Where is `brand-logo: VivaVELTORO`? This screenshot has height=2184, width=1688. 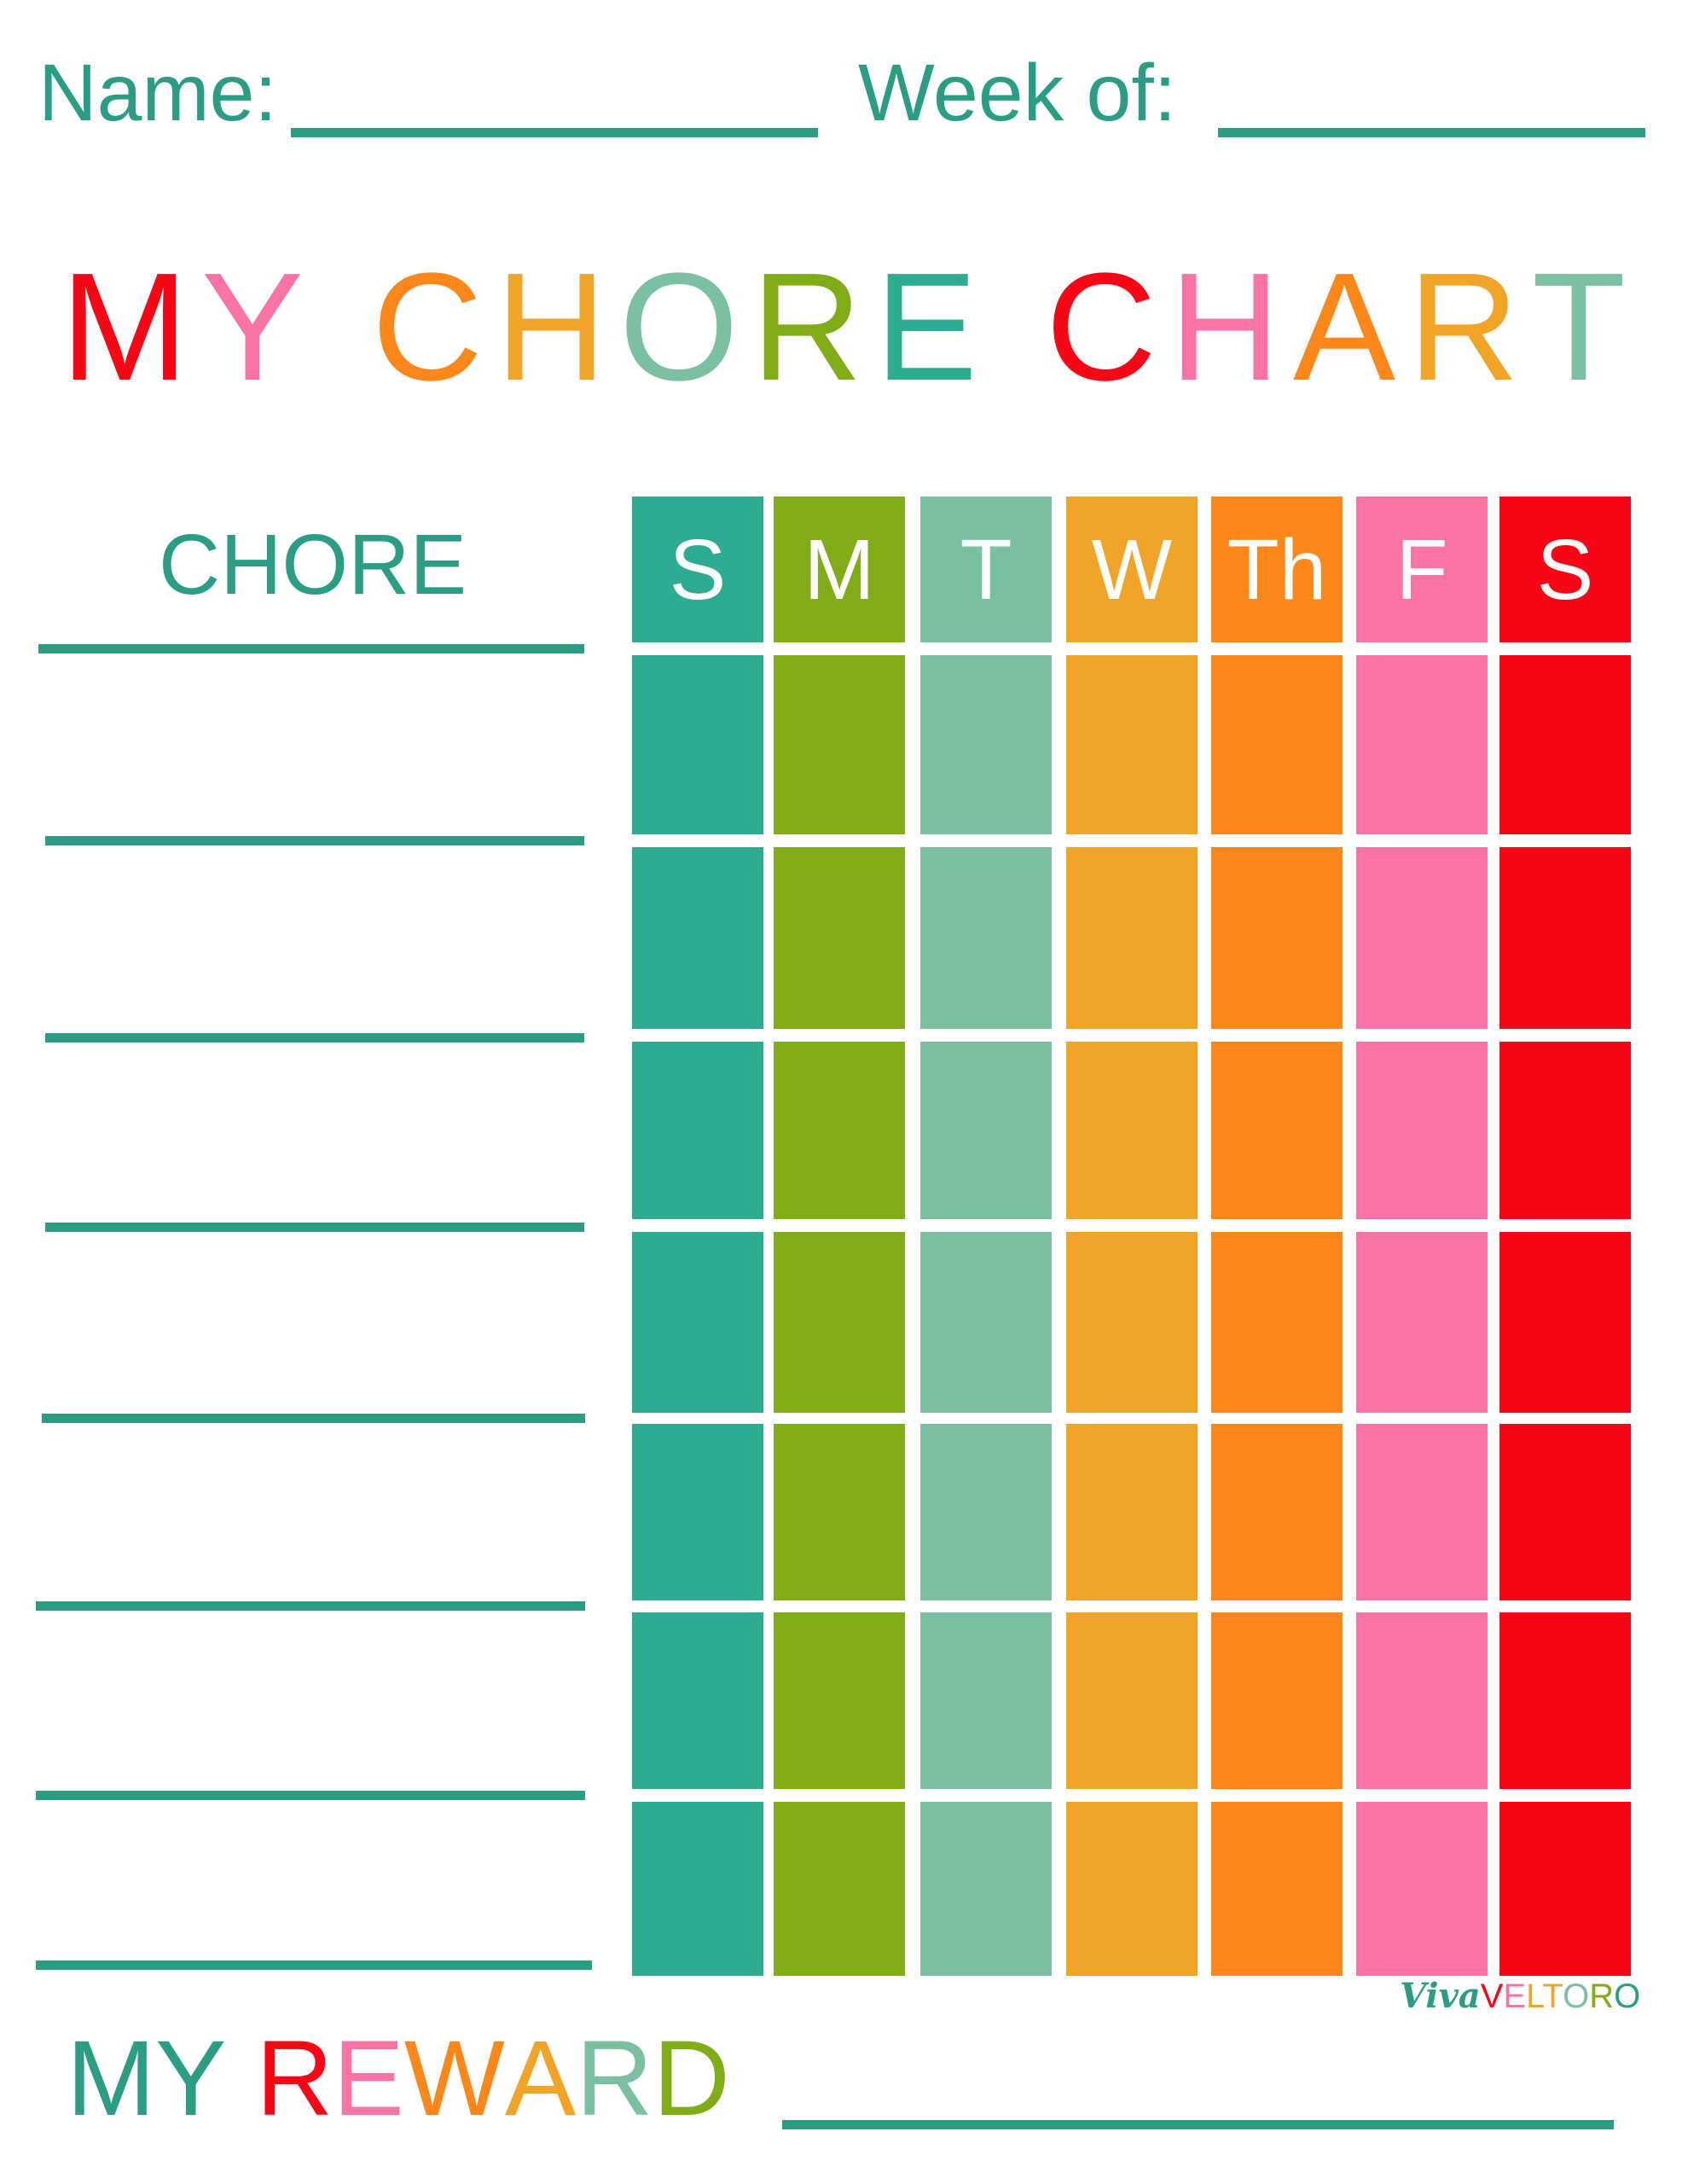 brand-logo: VivaVELTORO is located at coordinates (1520, 1996).